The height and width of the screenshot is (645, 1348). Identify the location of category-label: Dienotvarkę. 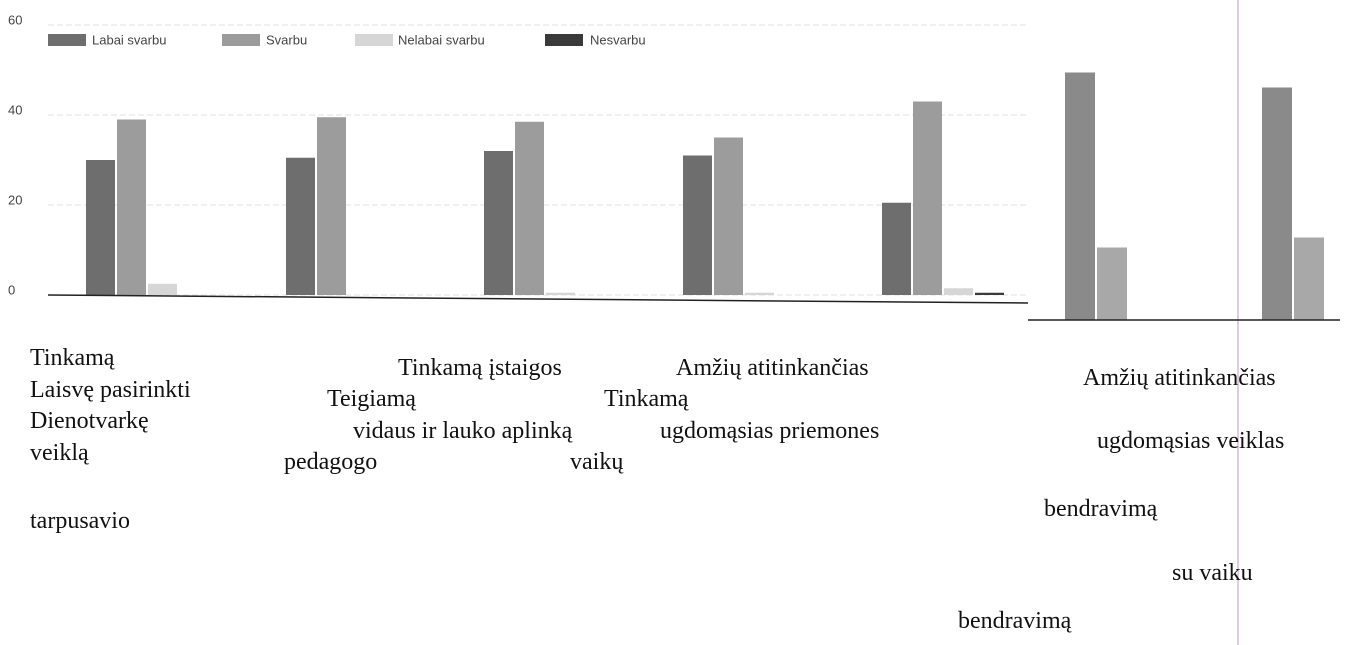
(89, 421).